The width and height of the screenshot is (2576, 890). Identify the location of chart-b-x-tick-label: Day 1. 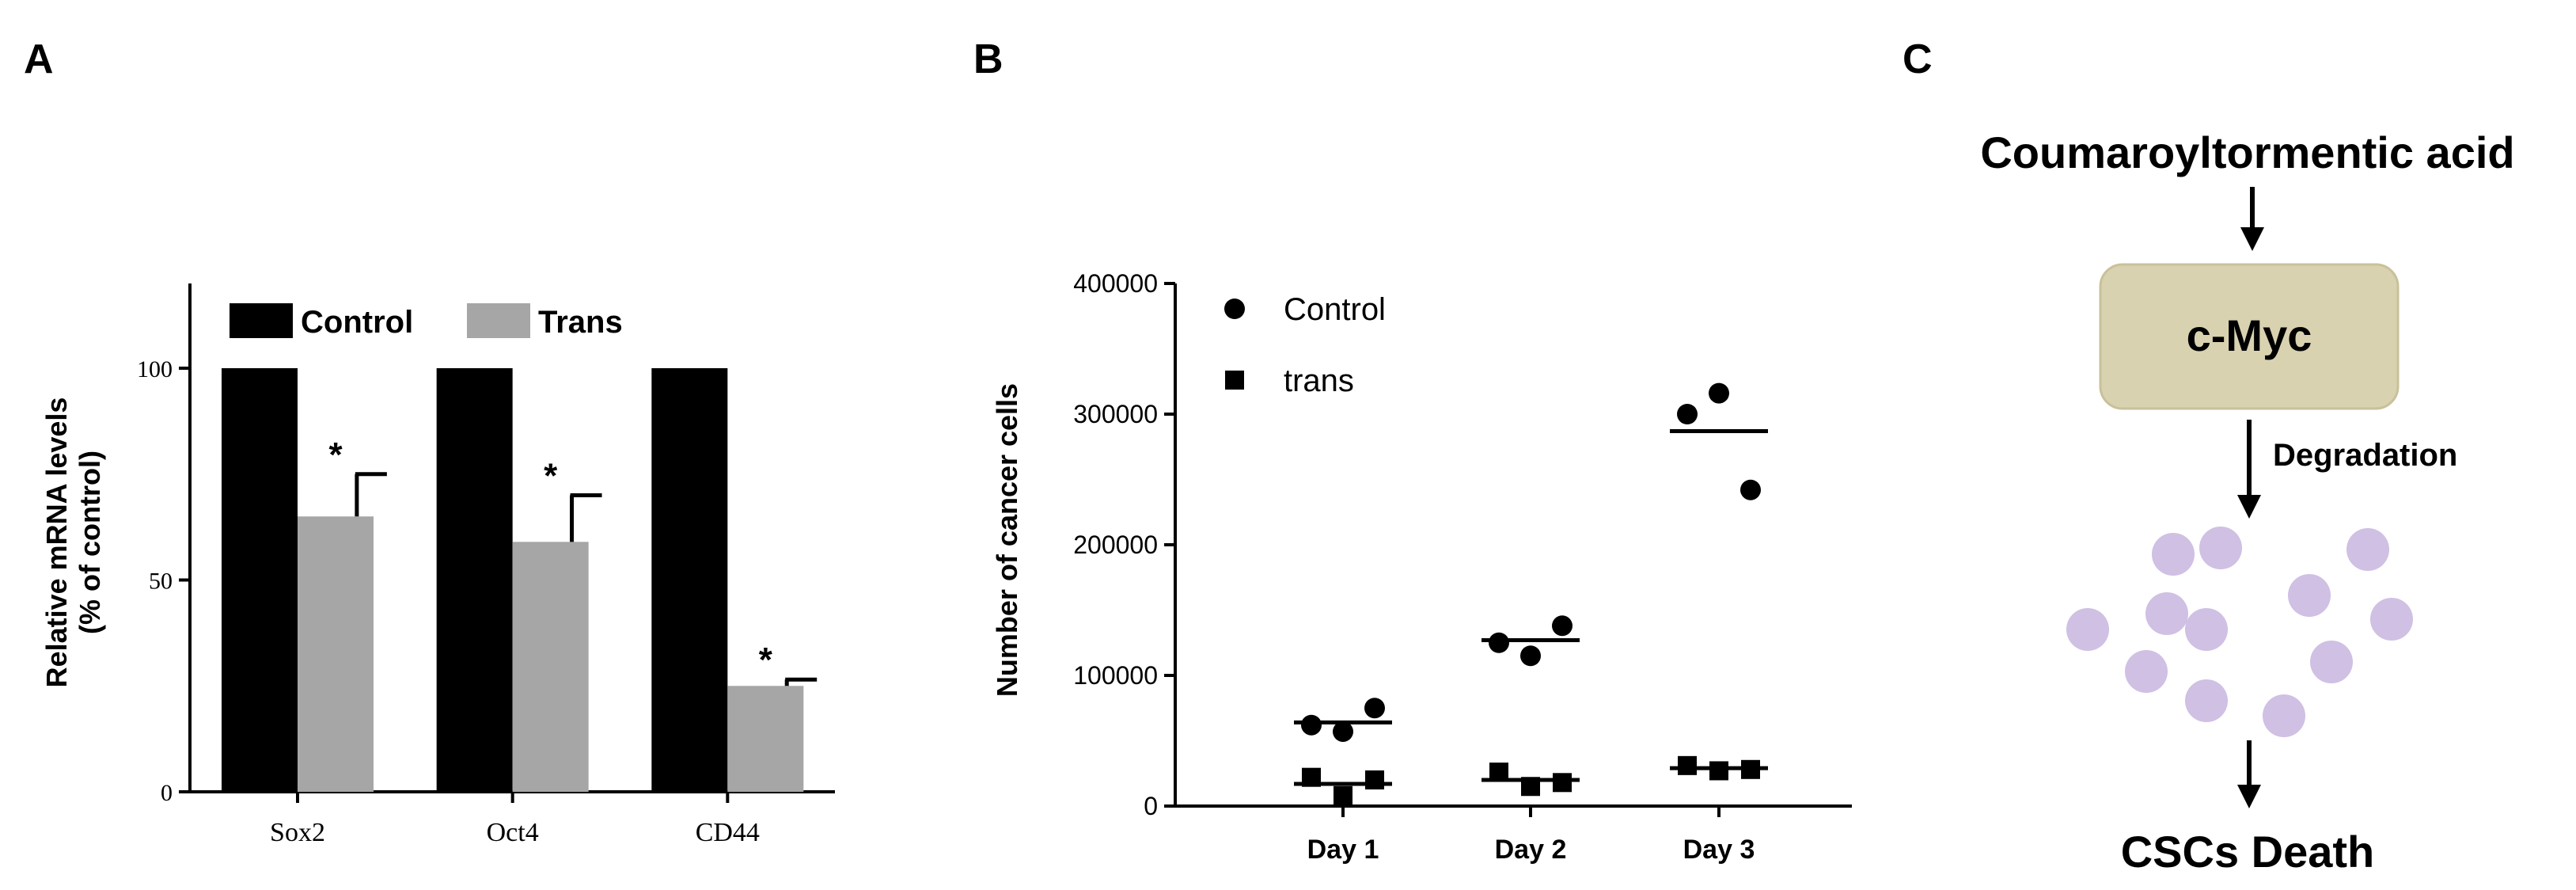
(1343, 850).